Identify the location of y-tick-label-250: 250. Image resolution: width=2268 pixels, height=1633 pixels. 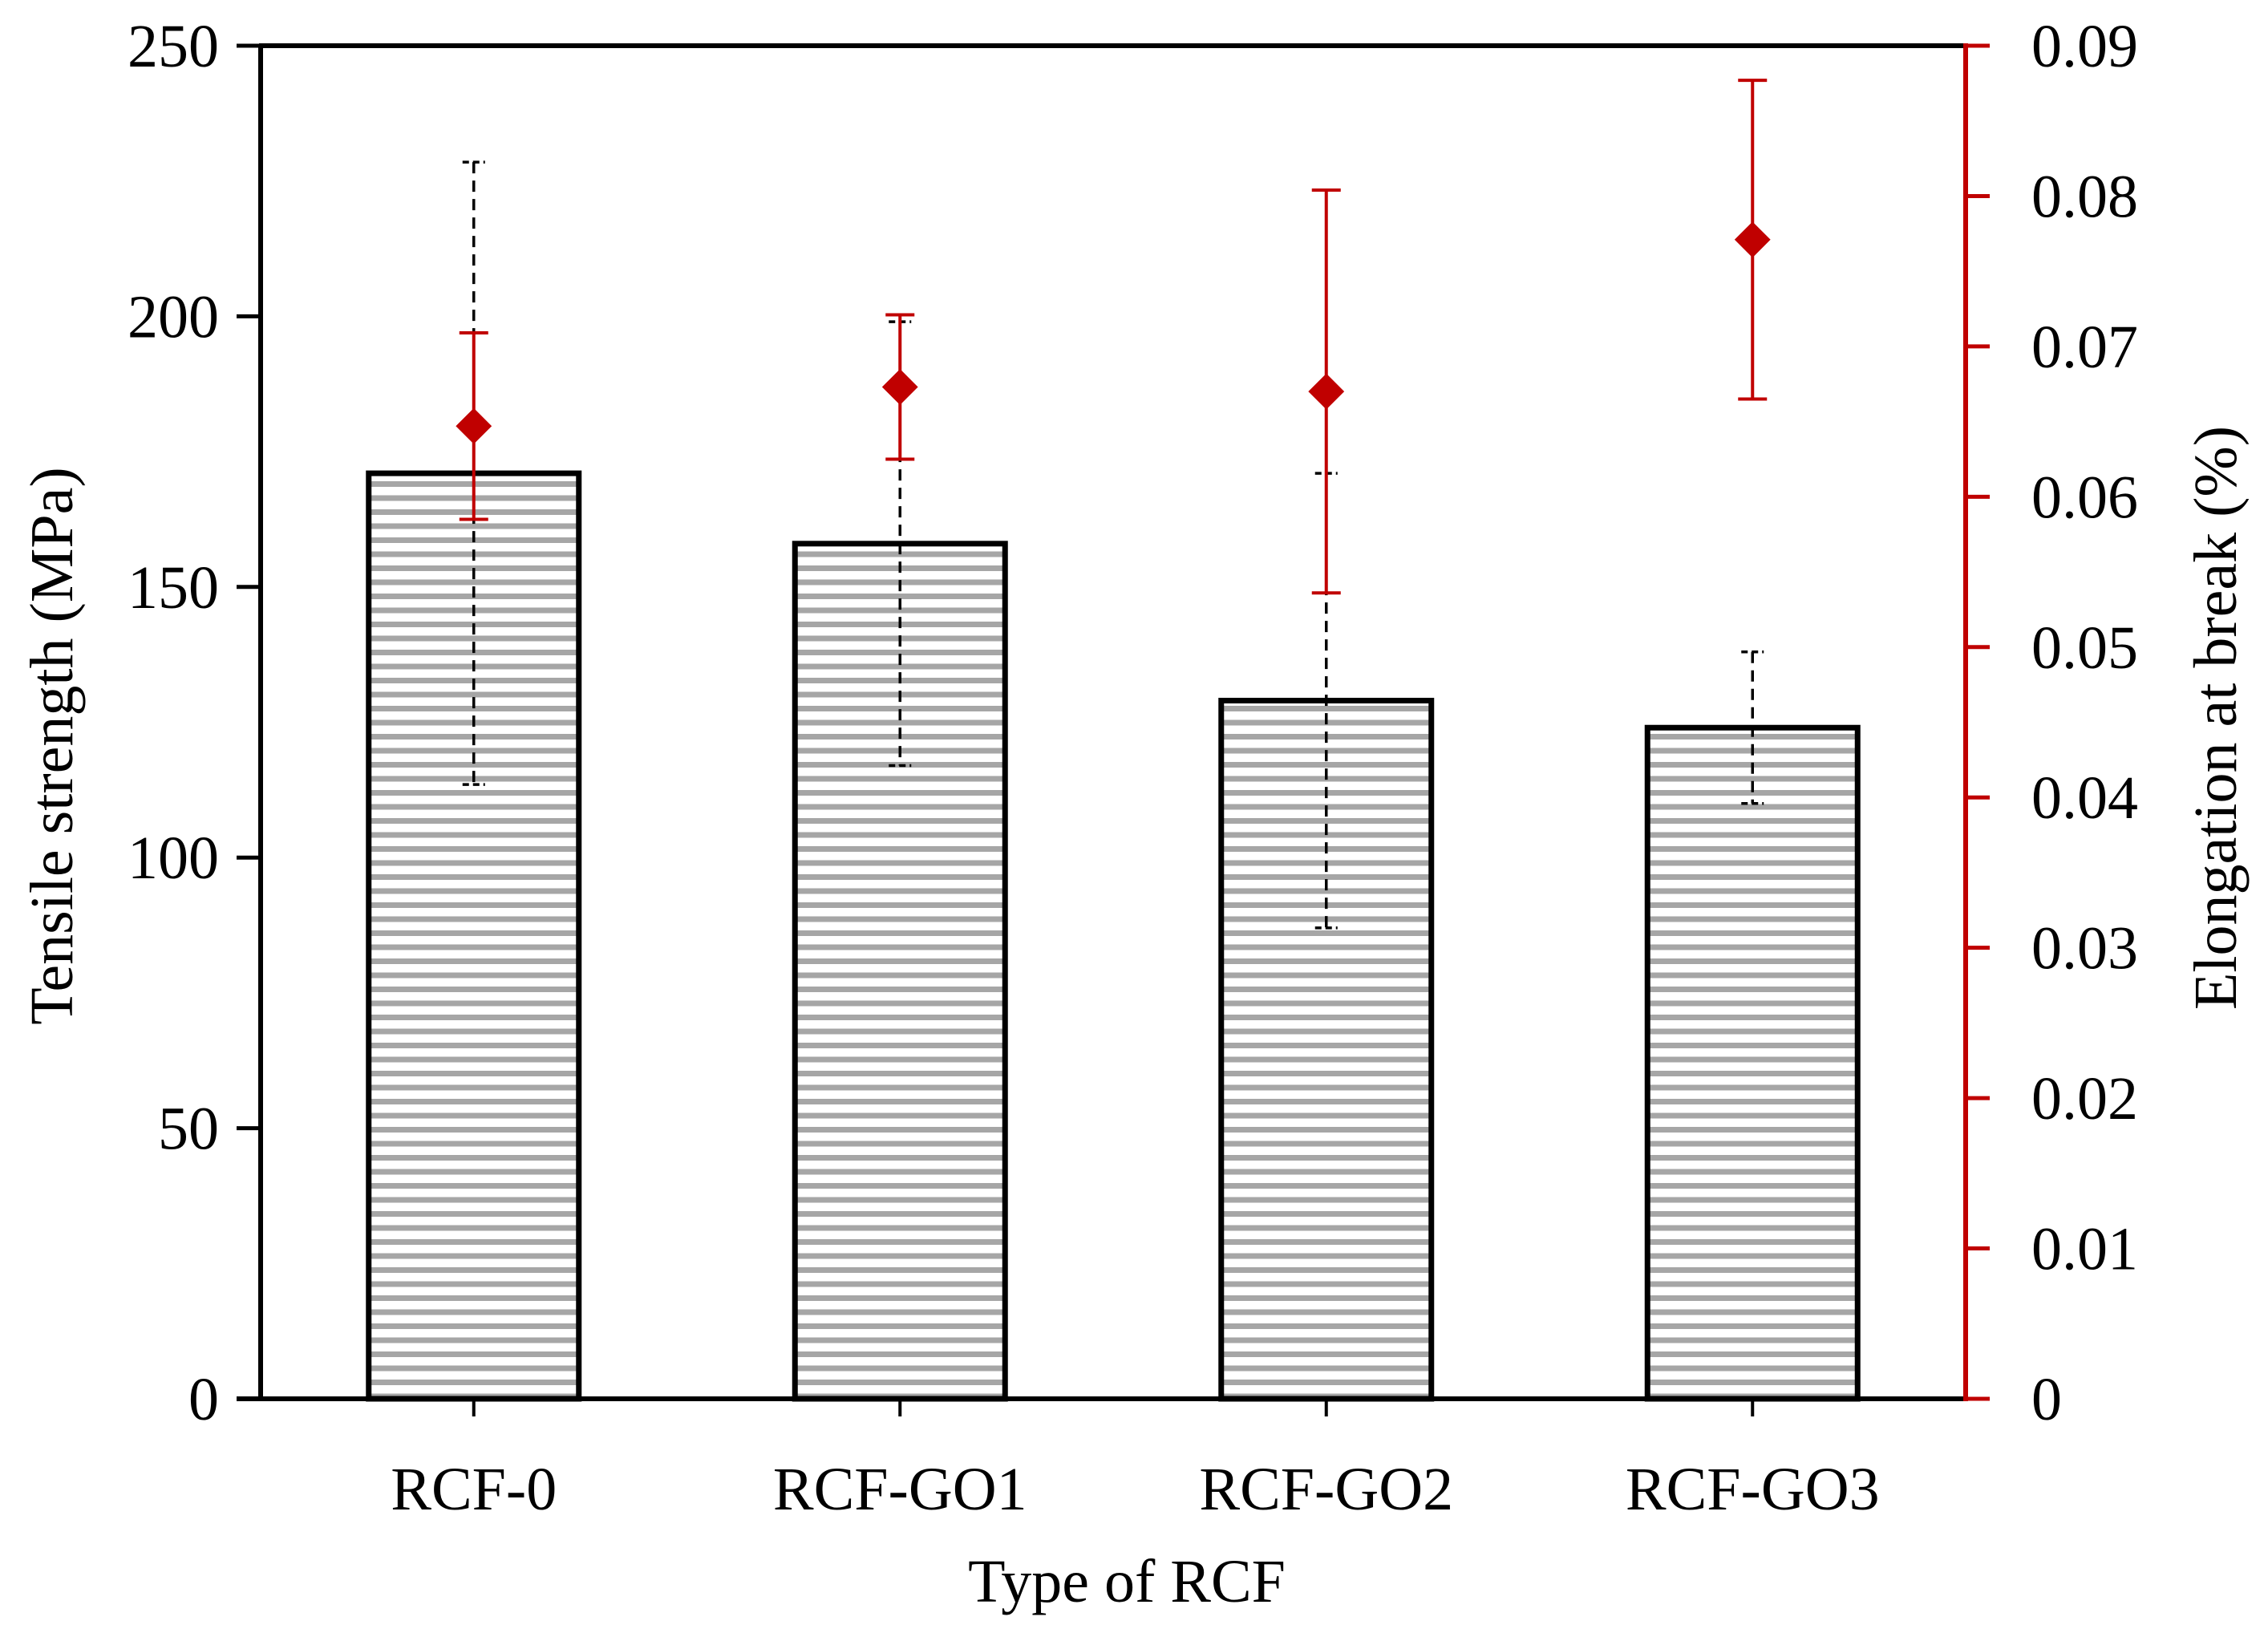
(173, 47).